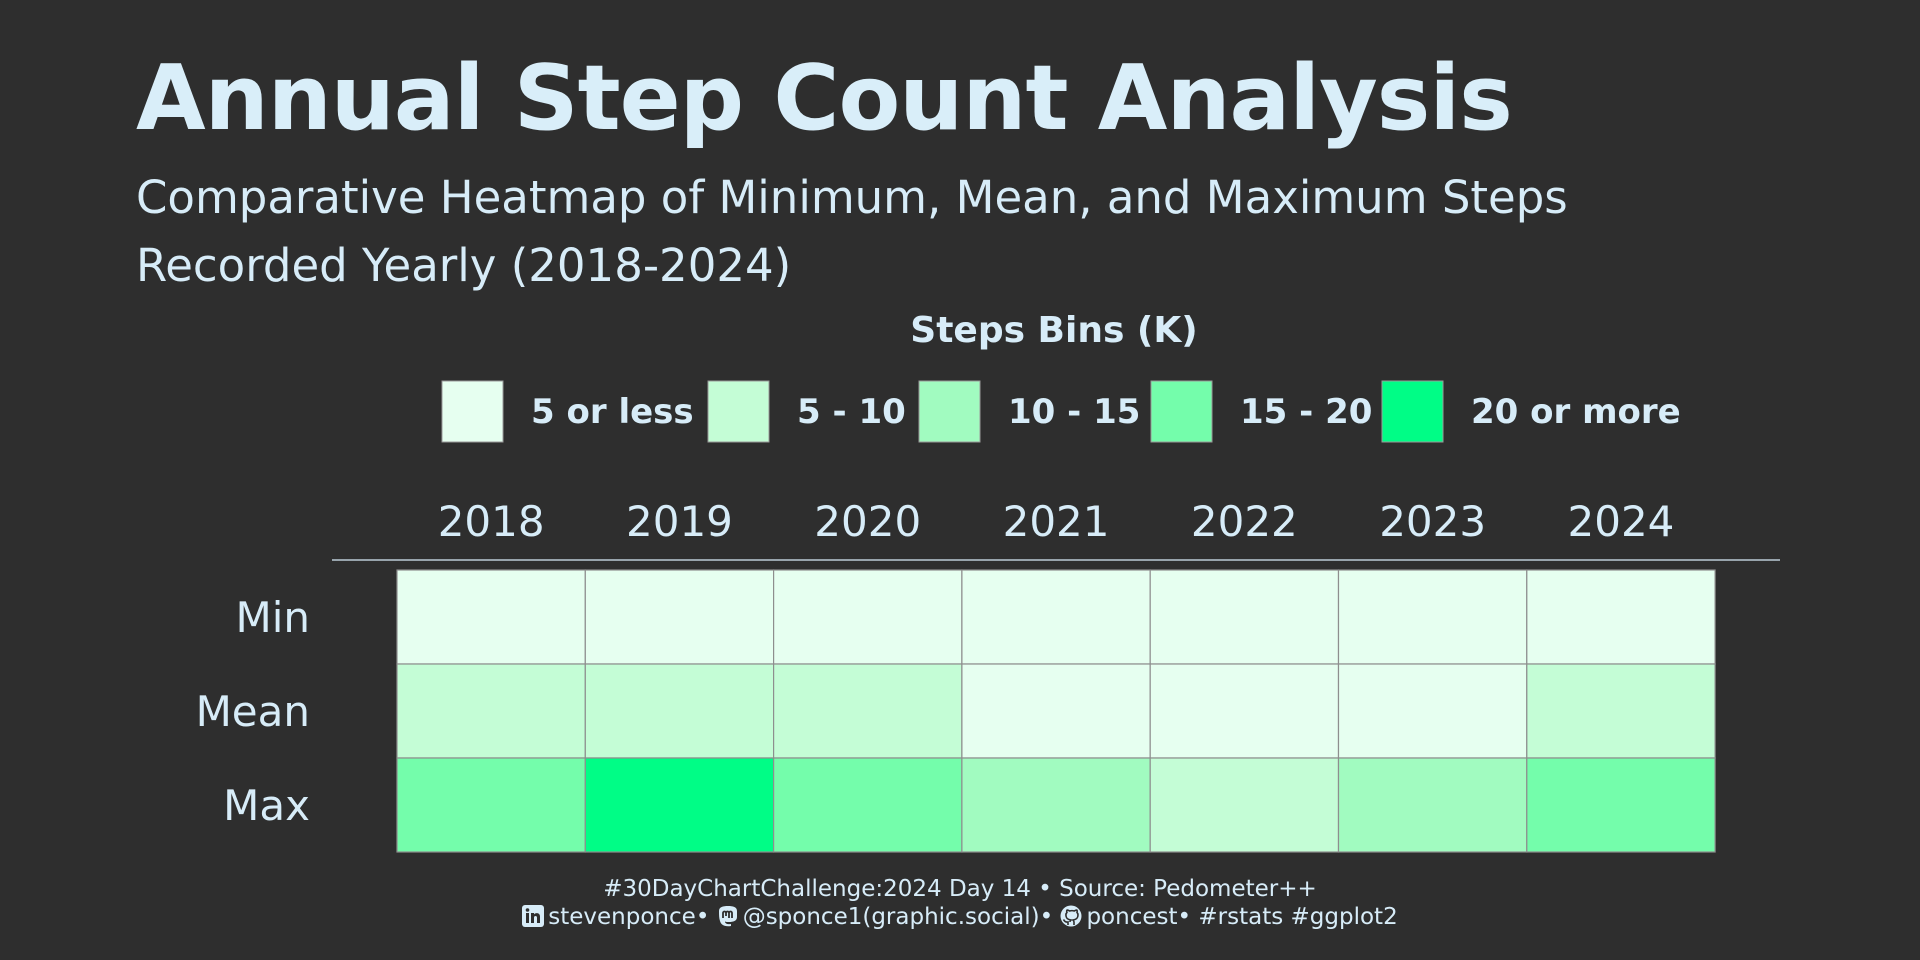 The image size is (1920, 960). What do you see at coordinates (491, 521) in the screenshot?
I see `x-tick-label: 2018` at bounding box center [491, 521].